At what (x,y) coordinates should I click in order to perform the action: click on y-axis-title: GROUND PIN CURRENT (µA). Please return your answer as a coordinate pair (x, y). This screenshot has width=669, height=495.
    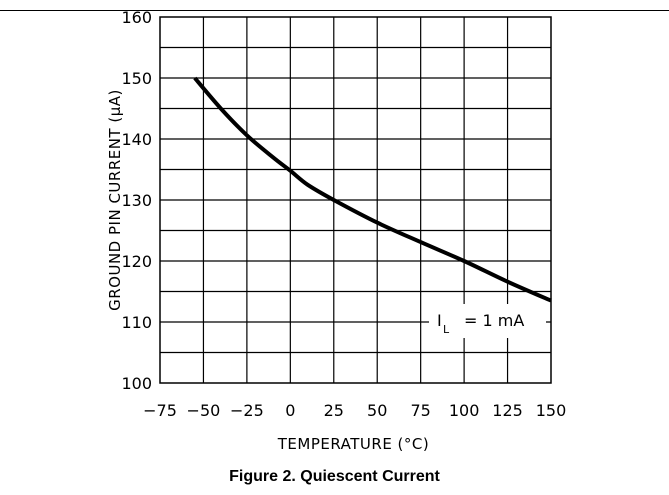
    Looking at the image, I should click on (115, 200).